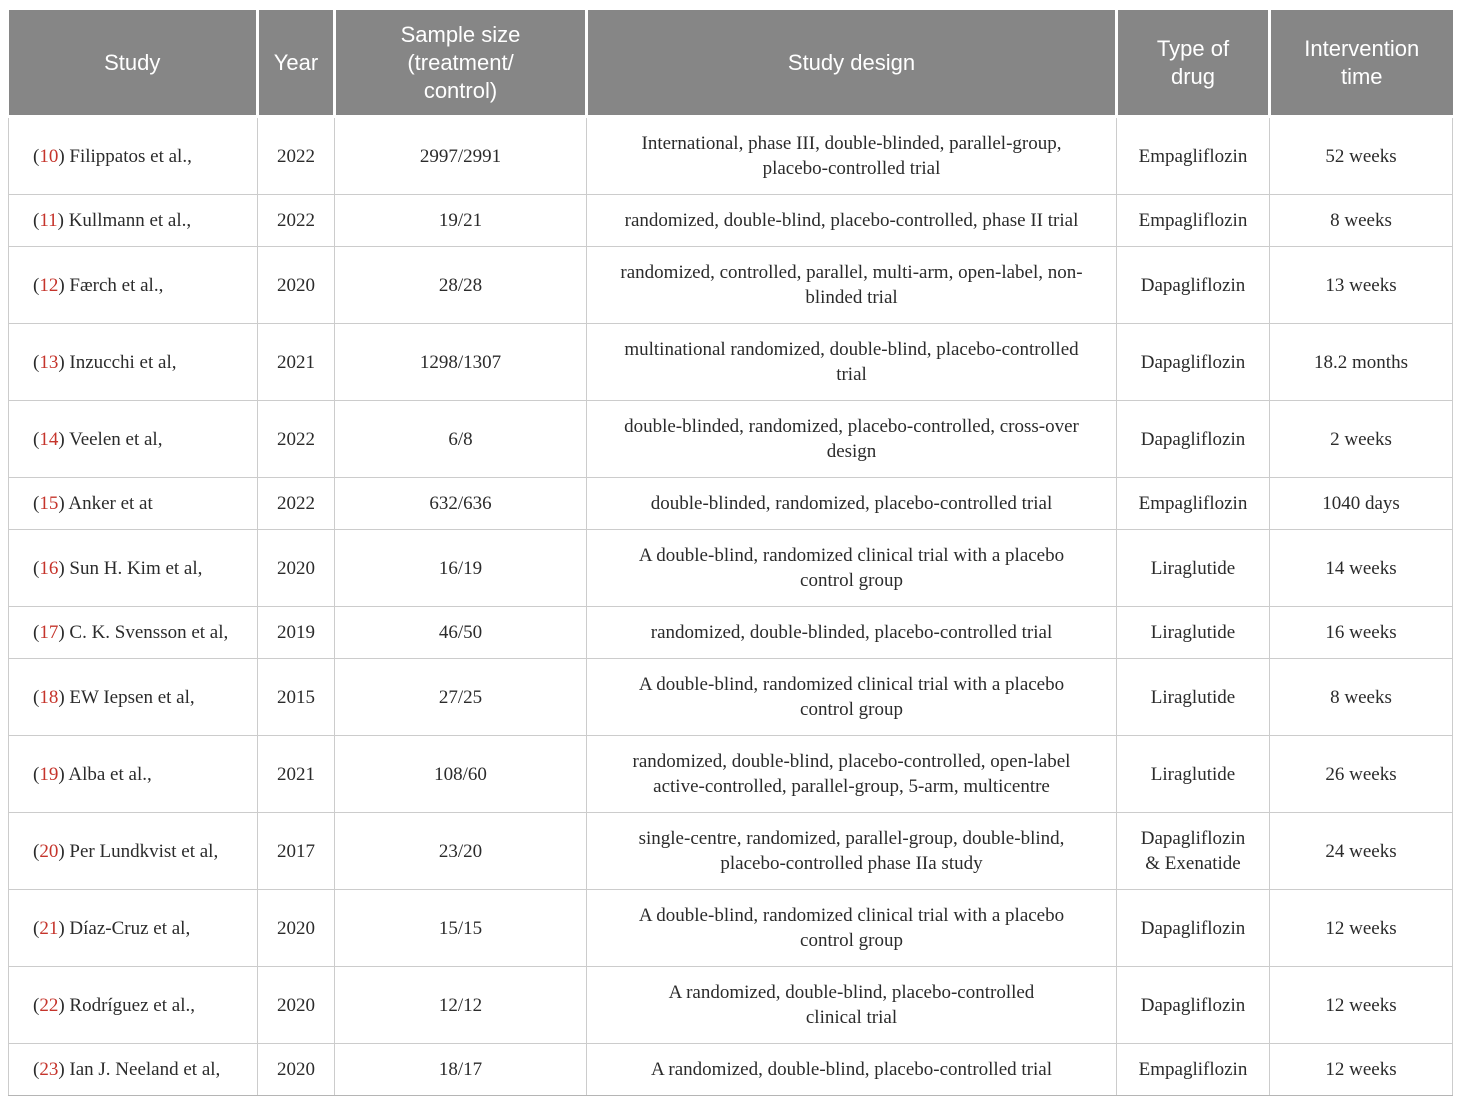 Image resolution: width=1460 pixels, height=1096 pixels. I want to click on study-author-label: Sun H. Kim et al,, so click(136, 568).